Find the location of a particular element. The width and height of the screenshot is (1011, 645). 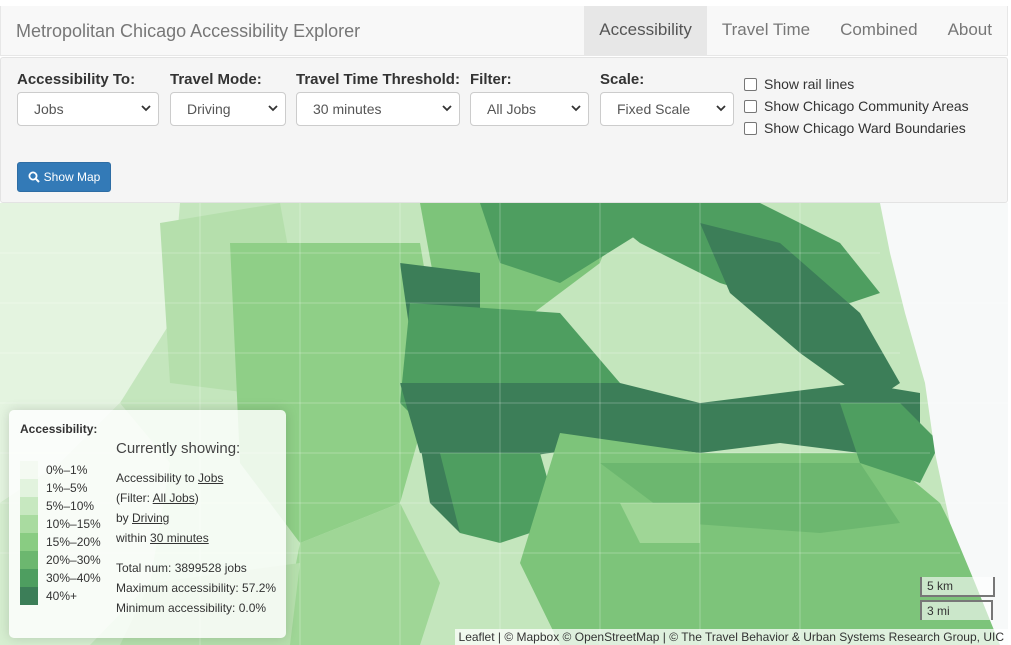

attribution-sep: | © is located at coordinates (505, 637).